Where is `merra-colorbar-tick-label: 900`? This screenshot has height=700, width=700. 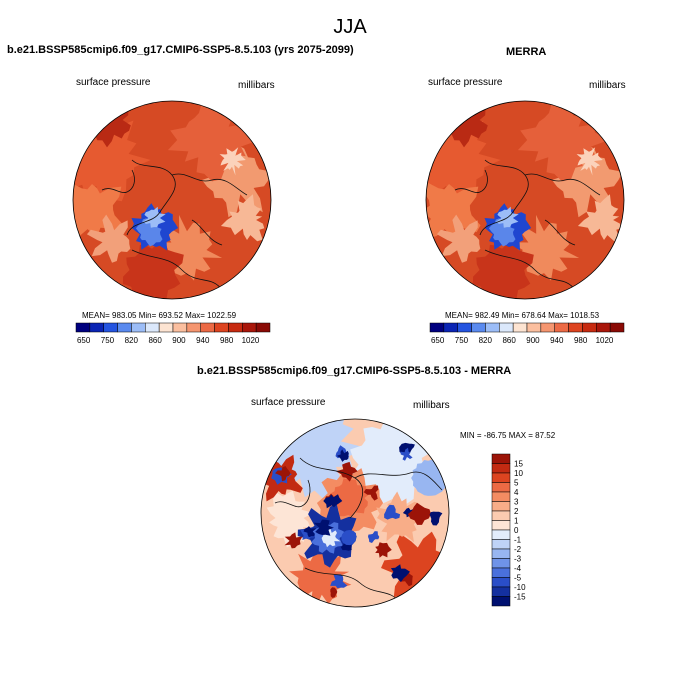 merra-colorbar-tick-label: 900 is located at coordinates (533, 340).